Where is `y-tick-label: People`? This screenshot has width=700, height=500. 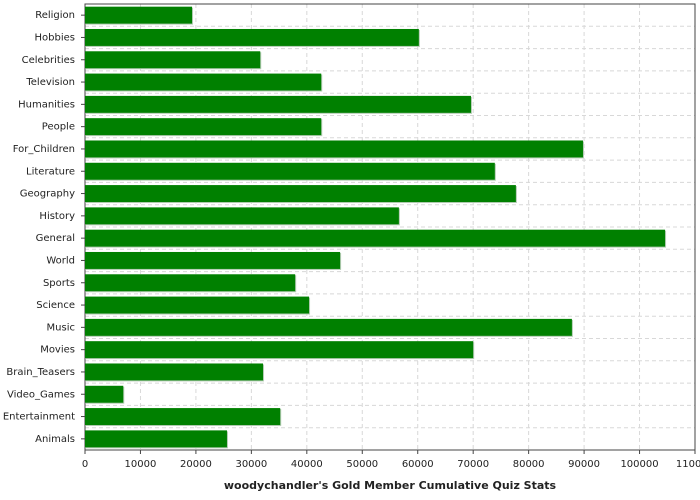
y-tick-label: People is located at coordinates (58, 127).